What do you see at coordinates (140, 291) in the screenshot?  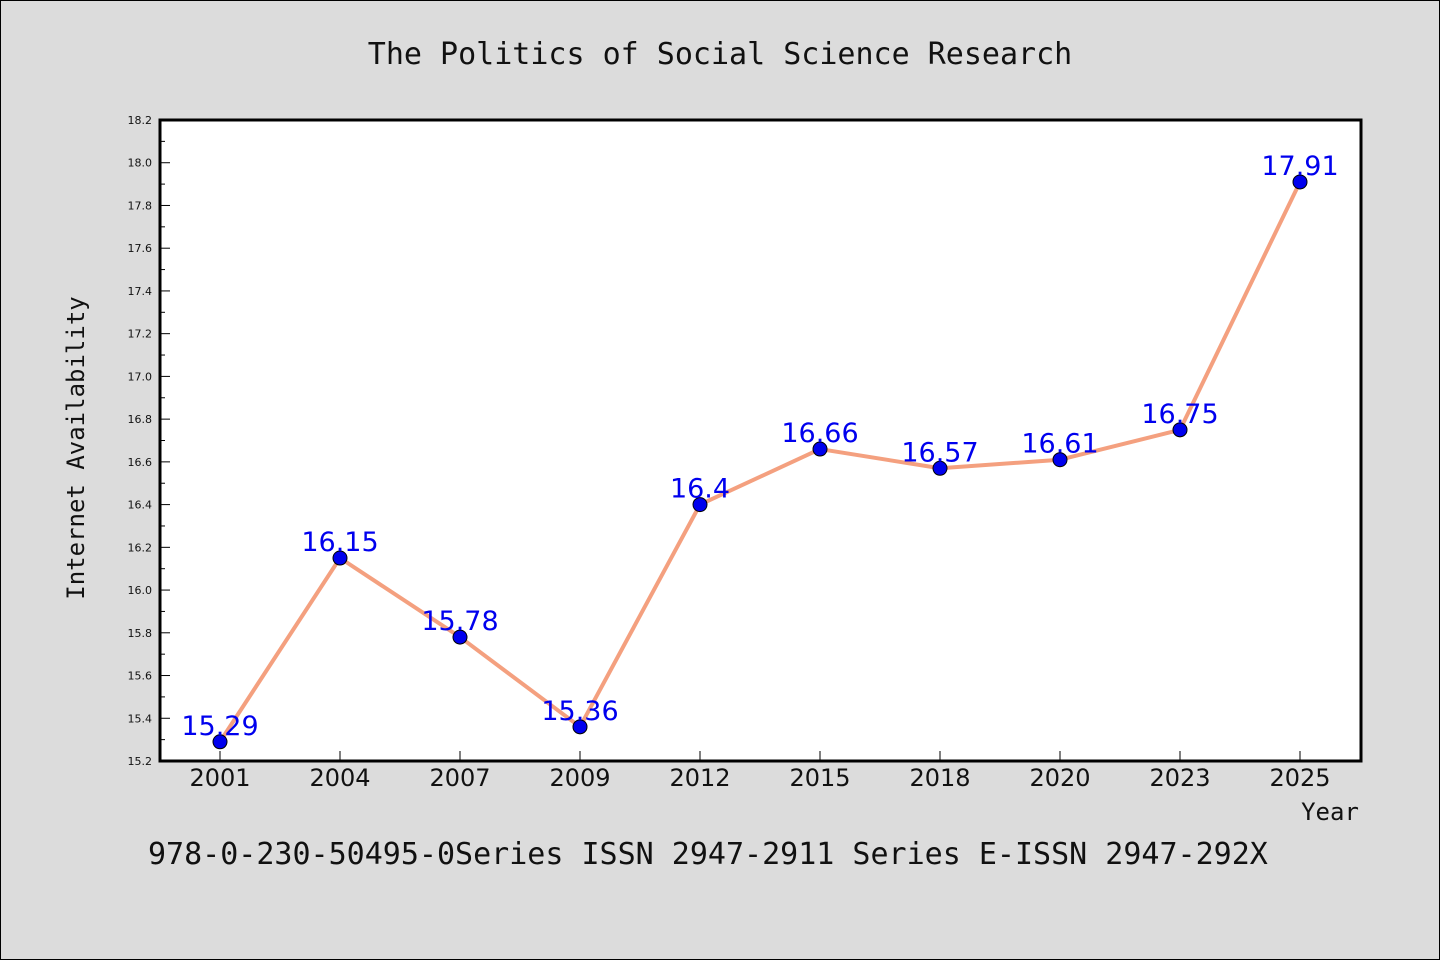 I see `y-tick-label: 17.4` at bounding box center [140, 291].